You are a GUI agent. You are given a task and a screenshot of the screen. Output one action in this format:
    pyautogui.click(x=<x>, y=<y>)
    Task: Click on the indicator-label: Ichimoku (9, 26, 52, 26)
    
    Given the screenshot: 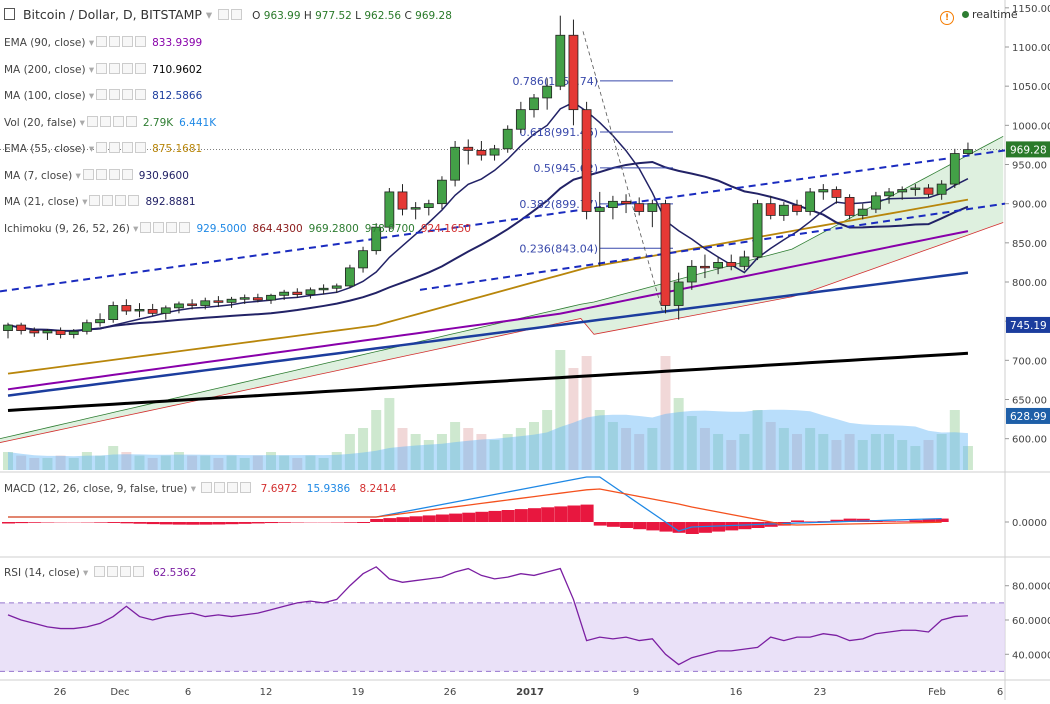 What is the action you would take?
    pyautogui.click(x=67, y=229)
    